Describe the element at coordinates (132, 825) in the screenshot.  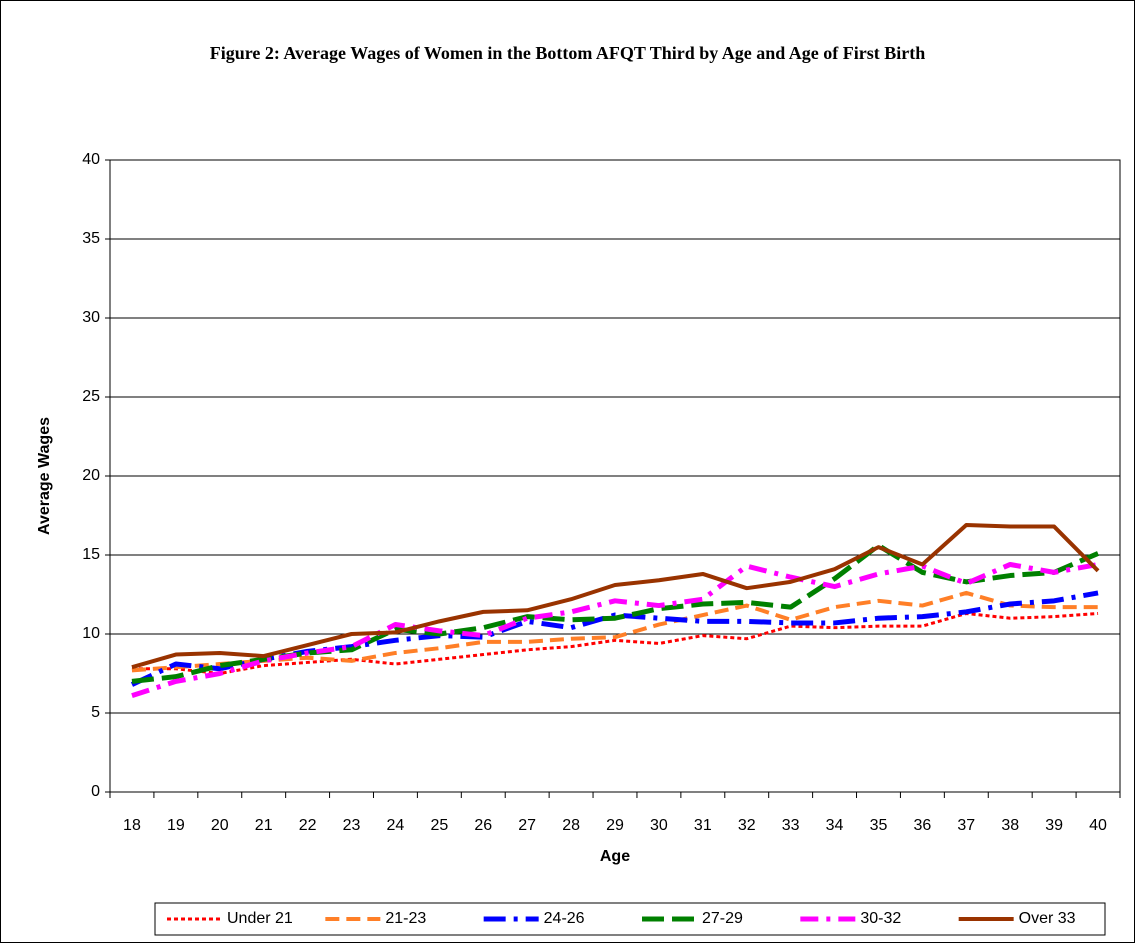
I see `x-tick-label: 18` at that location.